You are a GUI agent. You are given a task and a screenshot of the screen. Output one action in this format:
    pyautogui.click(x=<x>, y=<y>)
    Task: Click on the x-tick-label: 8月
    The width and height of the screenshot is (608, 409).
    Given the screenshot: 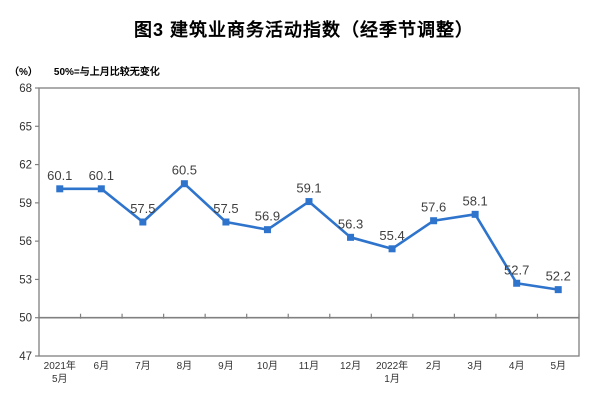 What is the action you would take?
    pyautogui.click(x=185, y=366)
    